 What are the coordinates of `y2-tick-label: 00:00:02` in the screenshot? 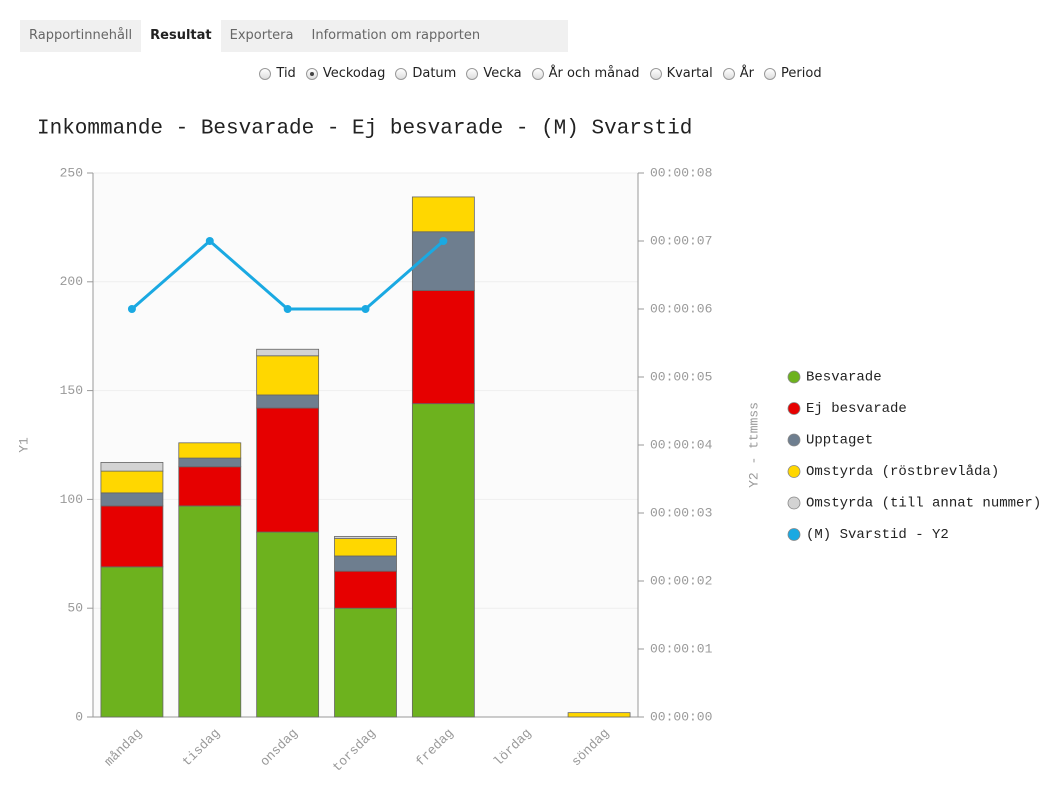 It's located at (681, 580).